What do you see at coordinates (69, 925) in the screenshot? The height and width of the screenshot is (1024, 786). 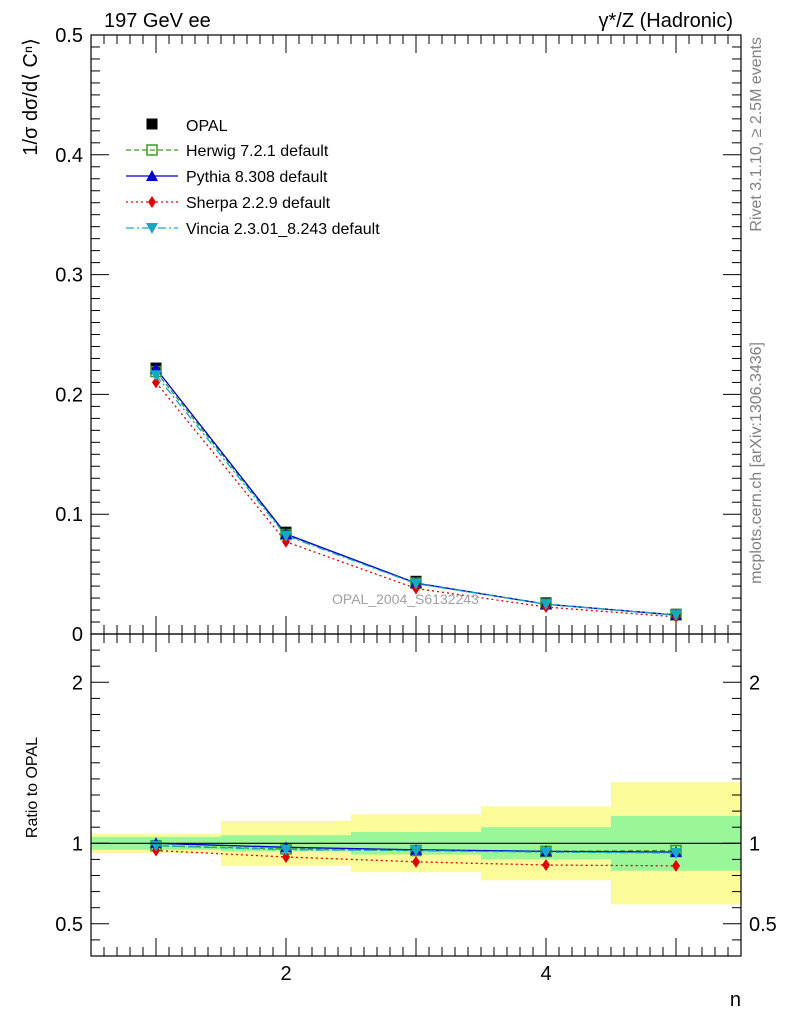 I see `ratio-y-tick-label: 0.5` at bounding box center [69, 925].